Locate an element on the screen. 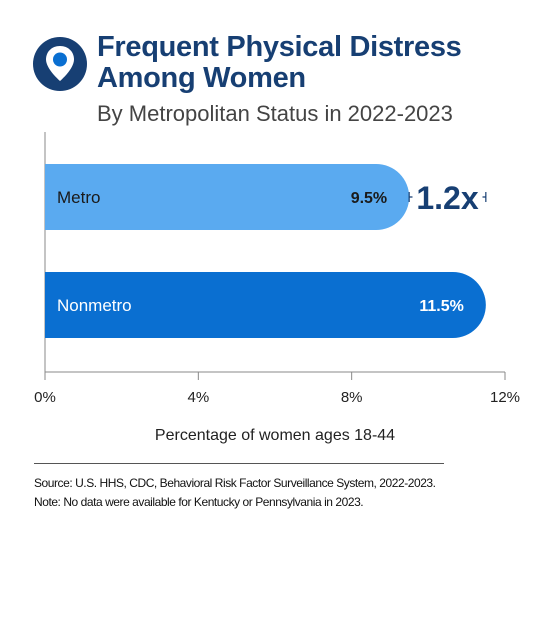  category-label: Metro is located at coordinates (78, 197).